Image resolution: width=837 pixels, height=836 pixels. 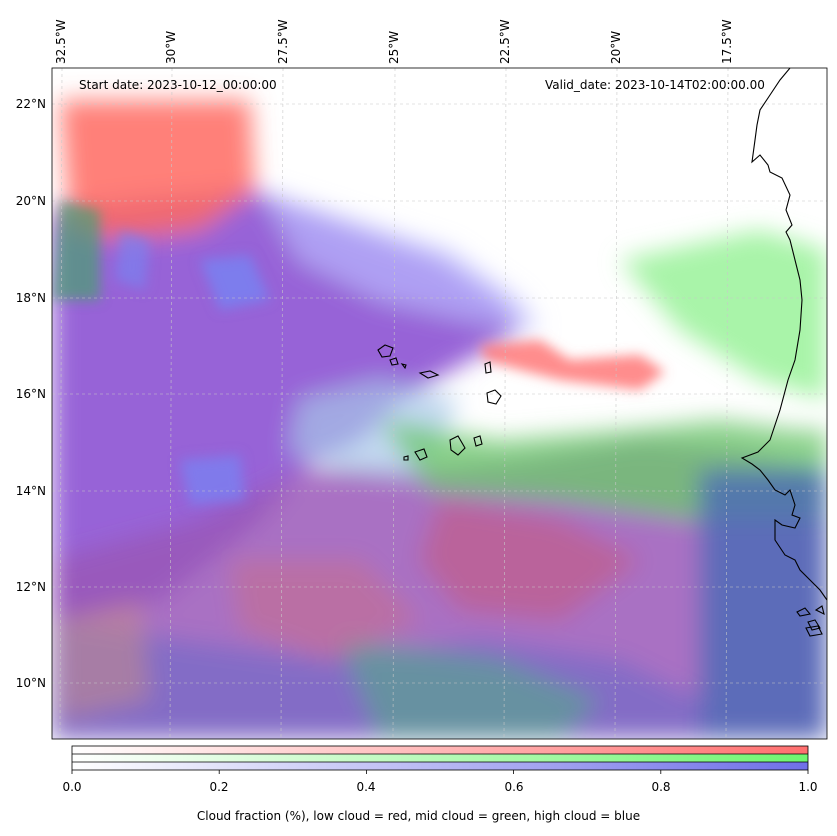 I want to click on colorbar-tick-label: 0.0, so click(x=72, y=787).